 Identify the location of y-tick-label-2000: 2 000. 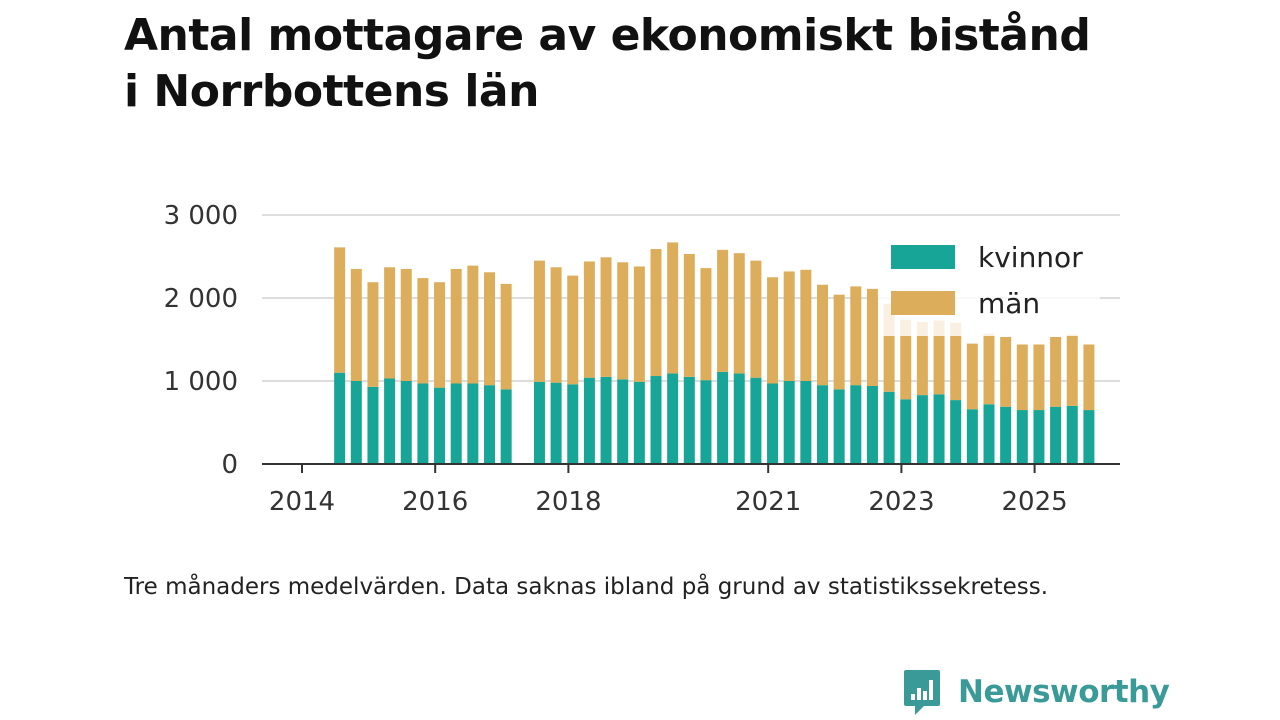
(201, 299).